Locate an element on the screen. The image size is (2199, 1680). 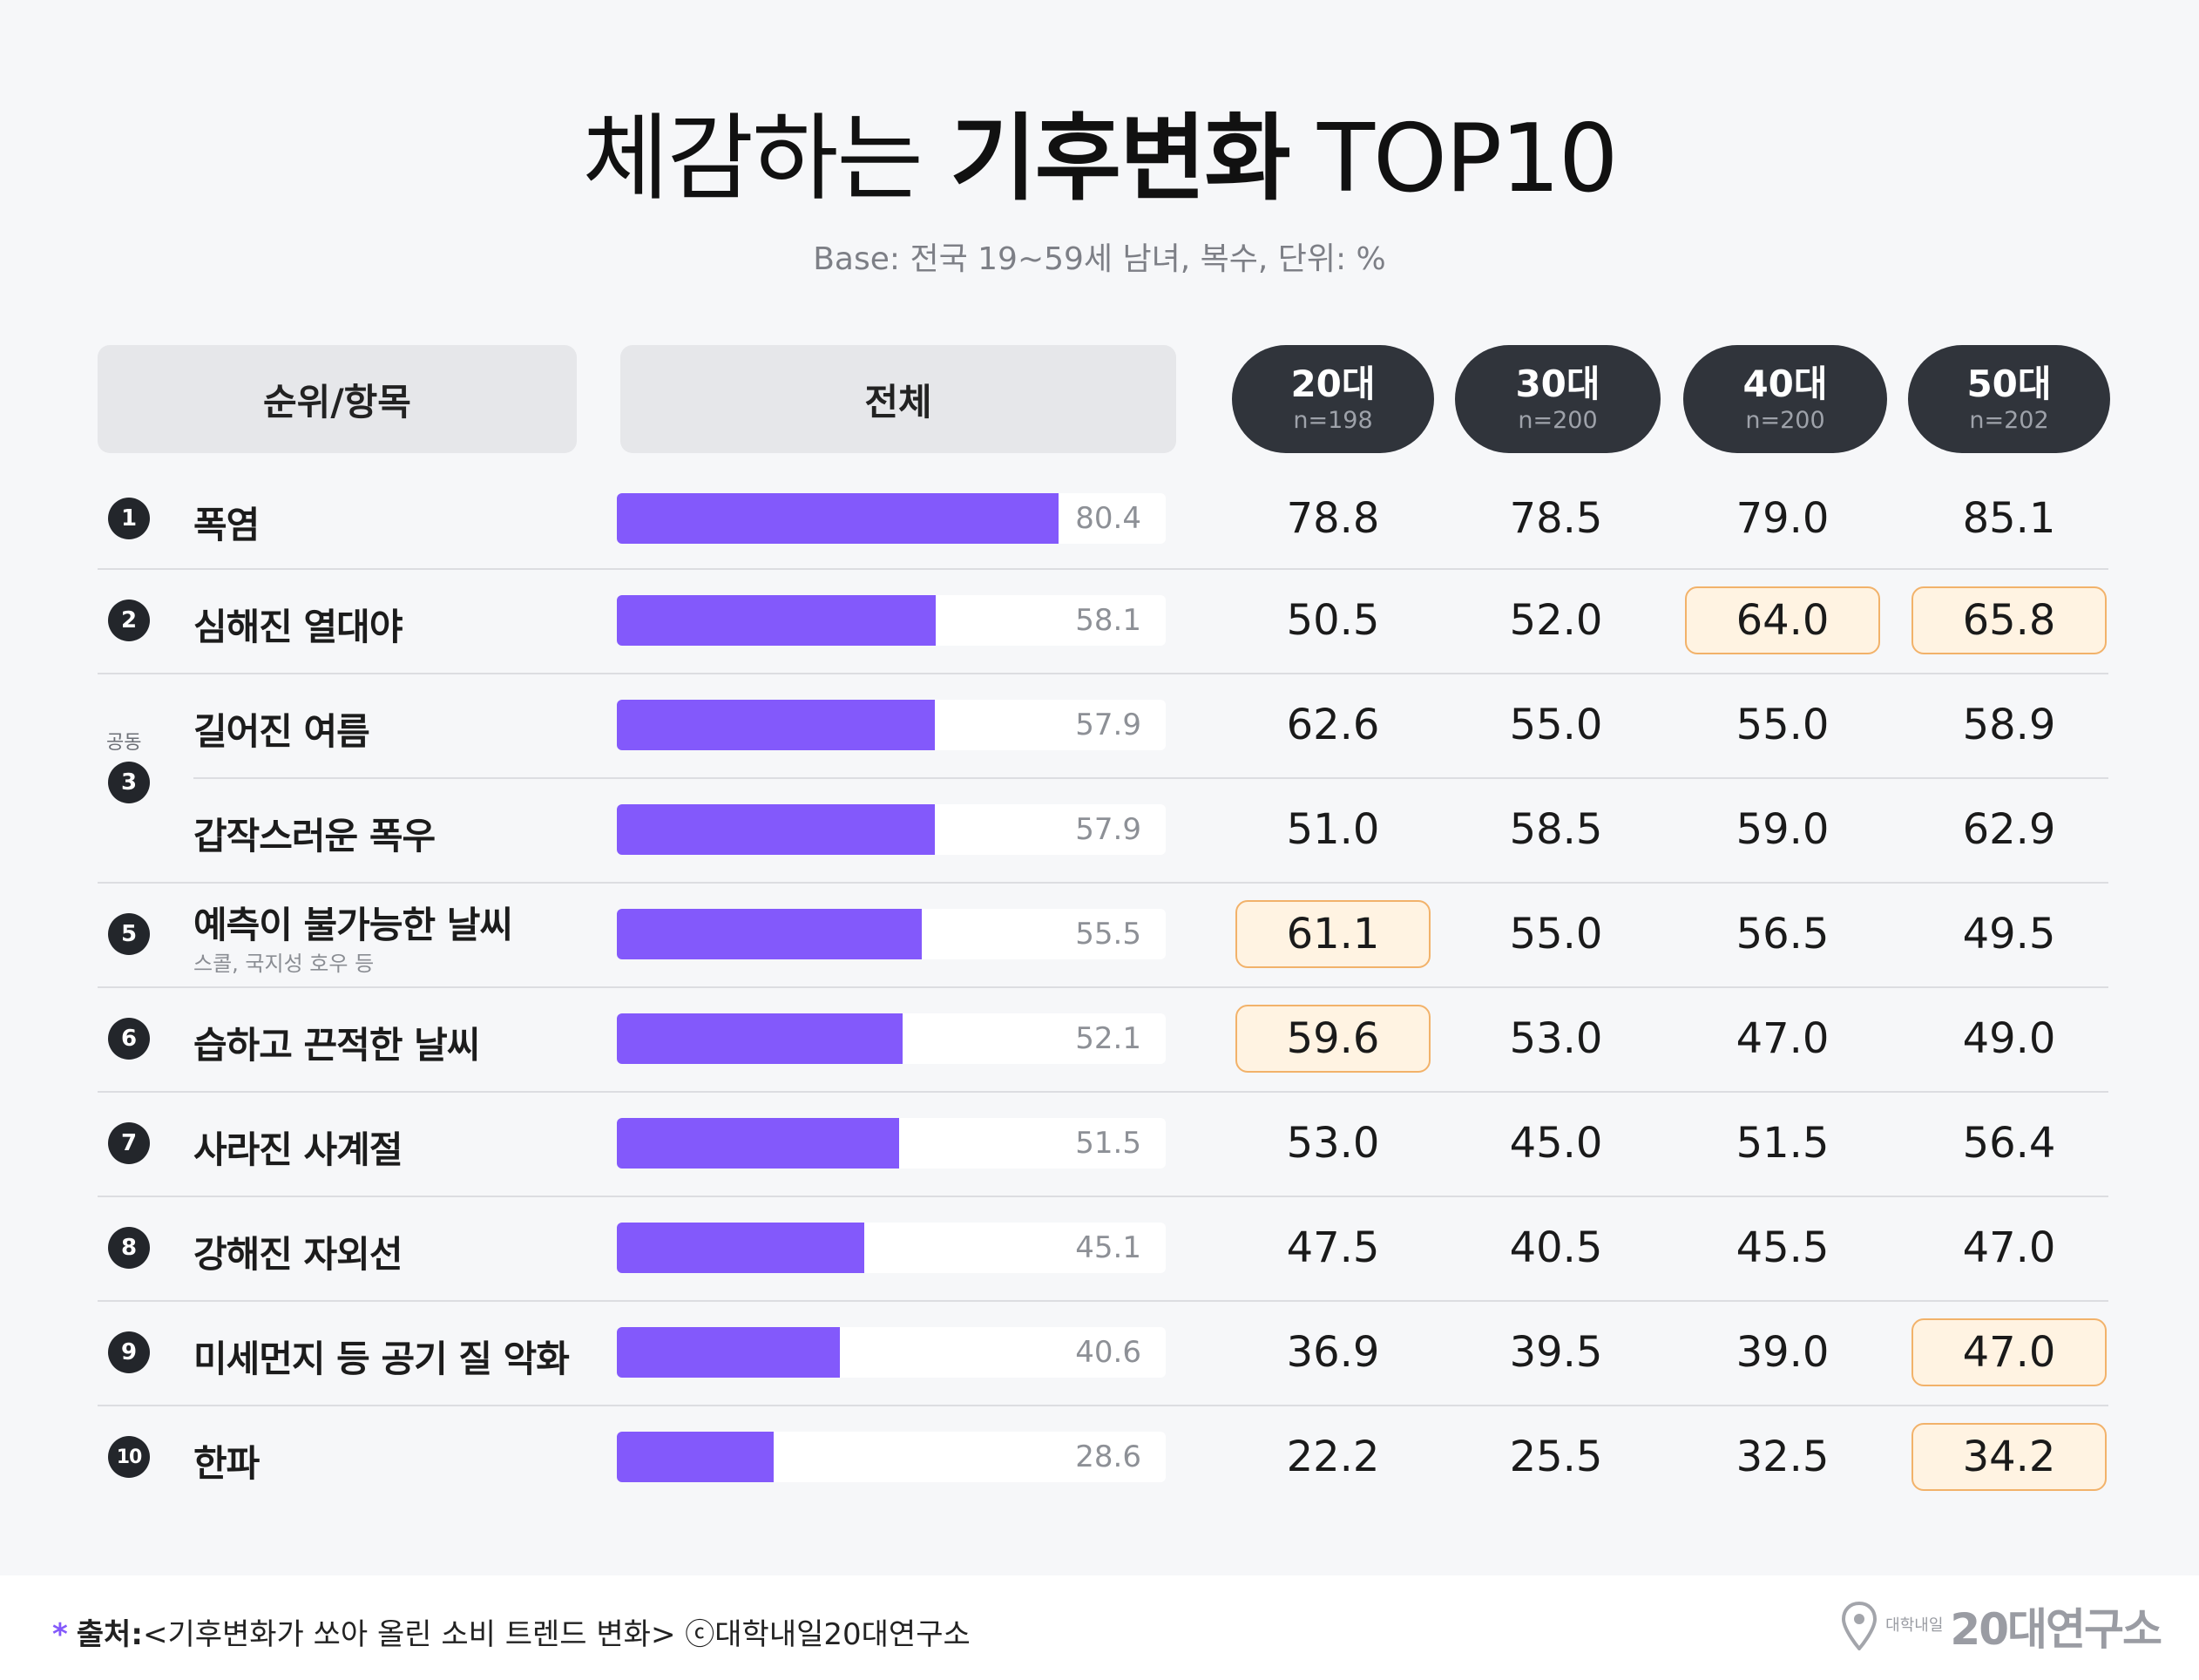
rank-badge: 10 is located at coordinates (129, 1457).